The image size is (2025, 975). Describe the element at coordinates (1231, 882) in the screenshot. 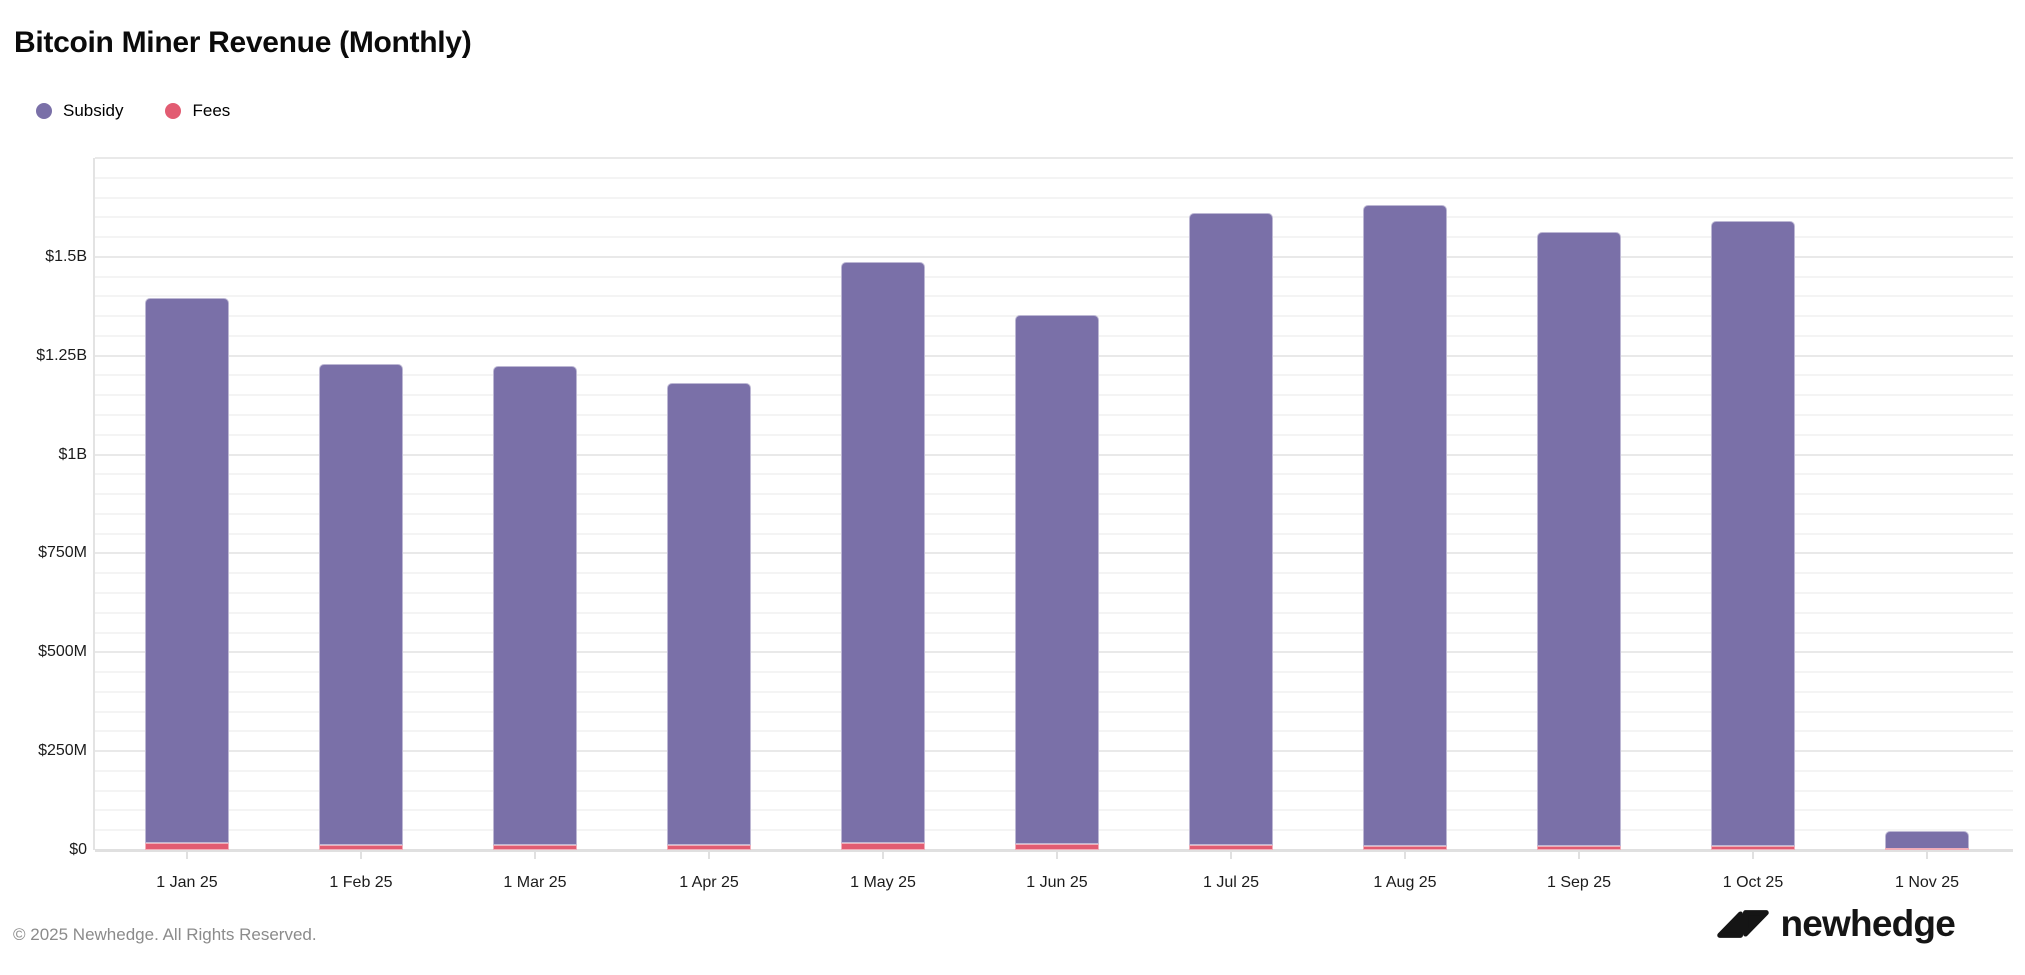

I see `x-tick-label: 1 Jul 25` at that location.